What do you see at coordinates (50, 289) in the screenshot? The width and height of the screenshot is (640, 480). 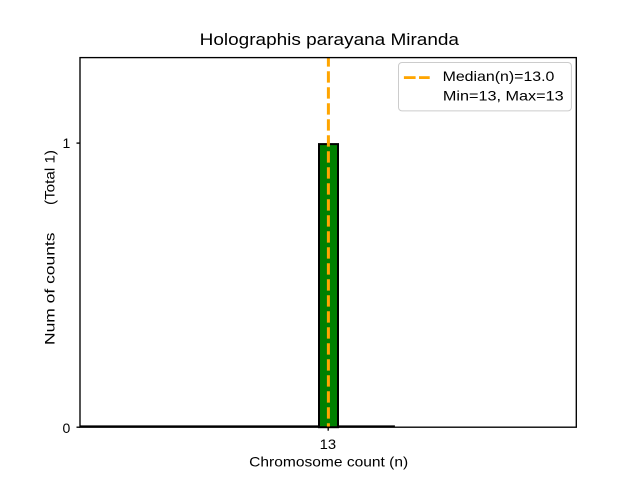 I see `svg-text: Num of counts` at bounding box center [50, 289].